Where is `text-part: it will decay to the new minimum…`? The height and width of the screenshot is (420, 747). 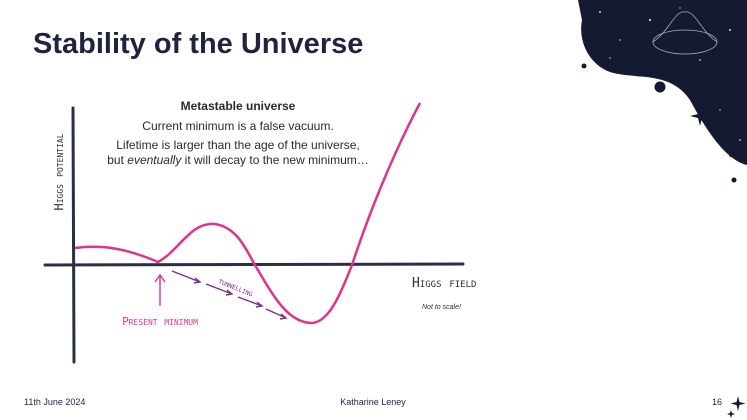
text-part: it will decay to the new minimum… is located at coordinates (277, 160).